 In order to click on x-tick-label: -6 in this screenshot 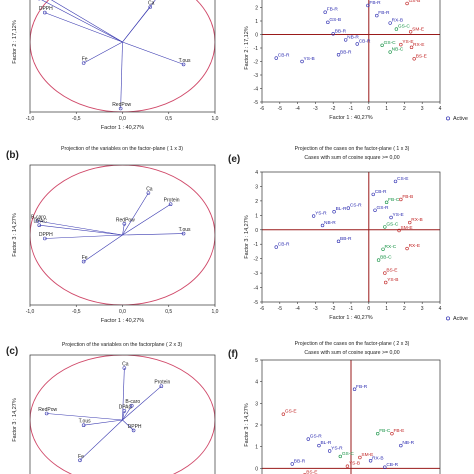, I will do `click(262, 109)`.